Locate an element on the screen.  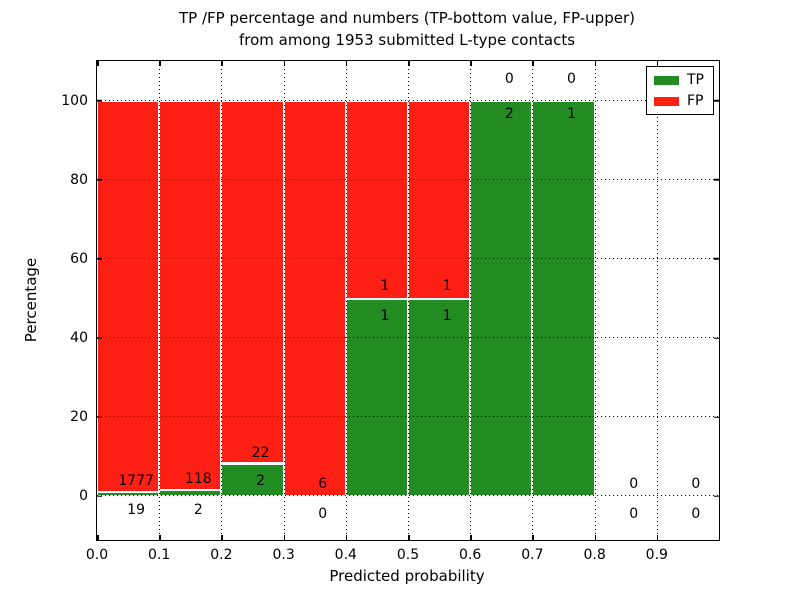
y-tick-label: 60 is located at coordinates (79, 258).